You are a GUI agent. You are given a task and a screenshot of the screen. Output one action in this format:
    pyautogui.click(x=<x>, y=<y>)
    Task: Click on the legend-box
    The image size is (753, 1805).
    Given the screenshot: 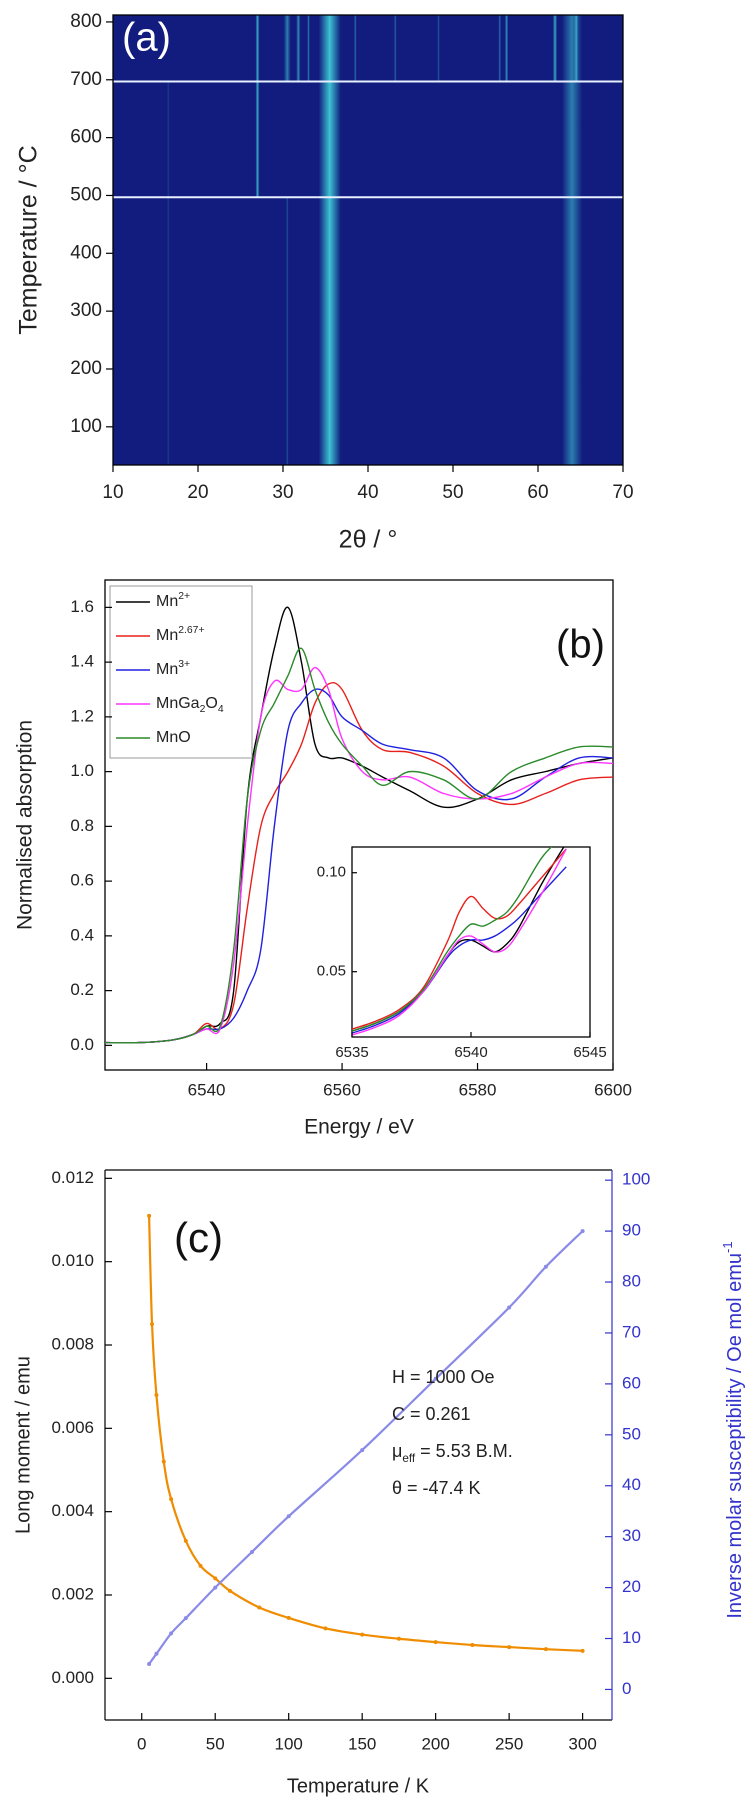 What is the action you would take?
    pyautogui.click(x=181, y=672)
    